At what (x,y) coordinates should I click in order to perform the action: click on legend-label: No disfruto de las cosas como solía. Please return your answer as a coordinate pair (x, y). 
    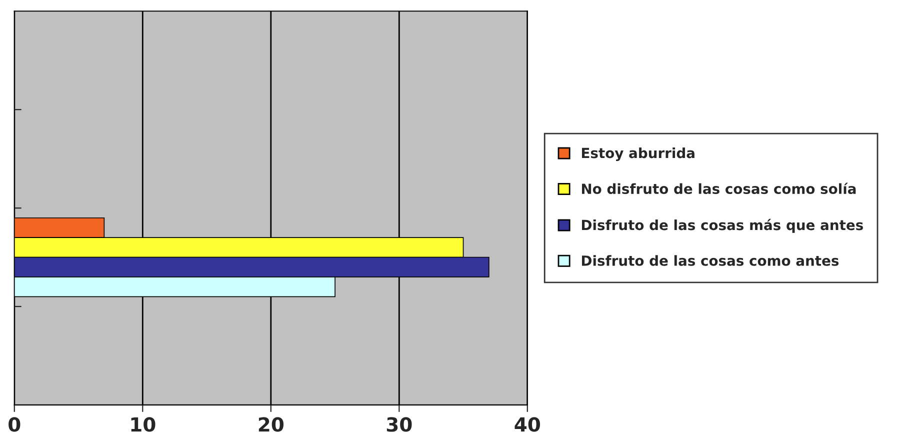
    Looking at the image, I should click on (719, 188).